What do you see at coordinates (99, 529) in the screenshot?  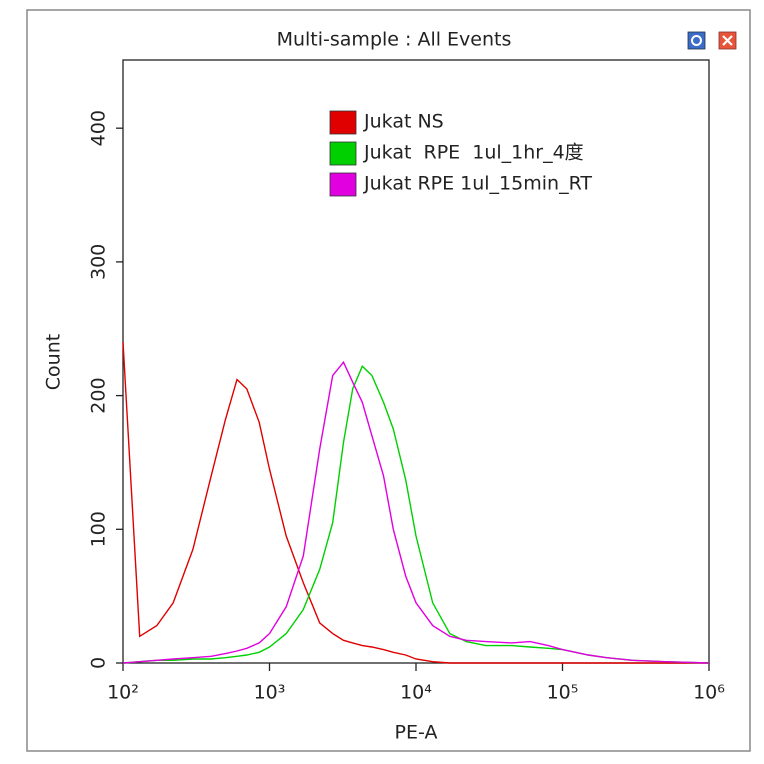 I see `y-tick-label: 100` at bounding box center [99, 529].